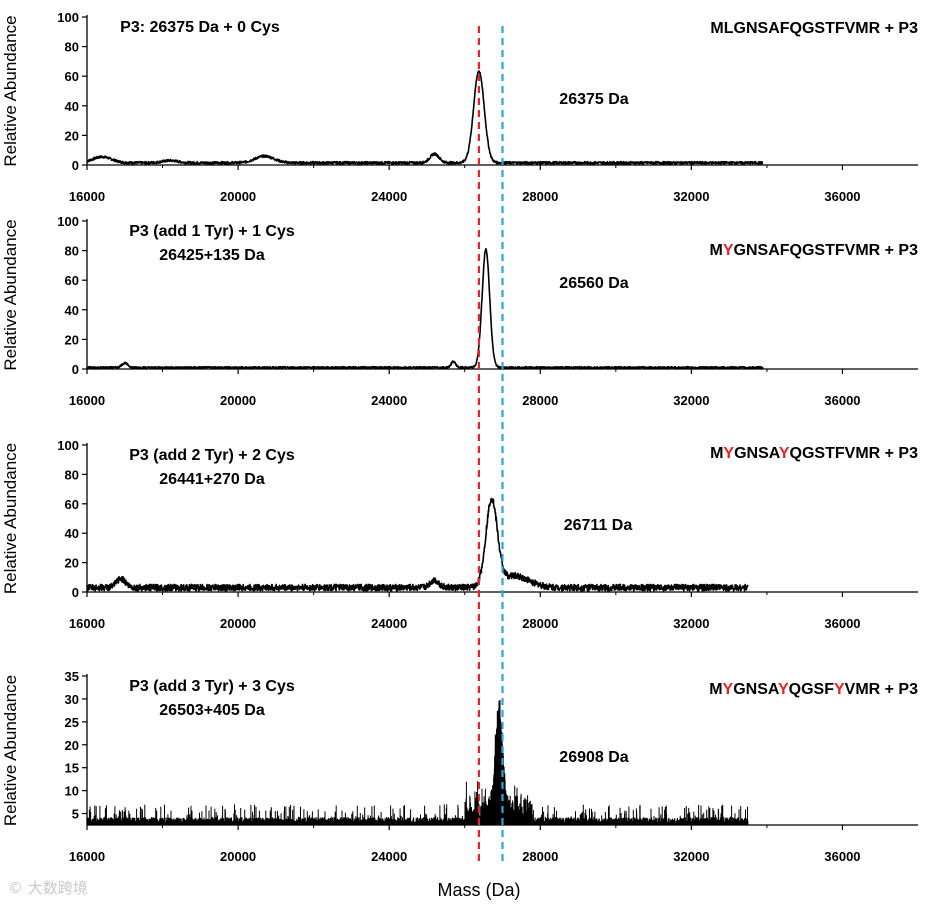  Describe the element at coordinates (72, 722) in the screenshot. I see `y-tick-label: 25` at that location.